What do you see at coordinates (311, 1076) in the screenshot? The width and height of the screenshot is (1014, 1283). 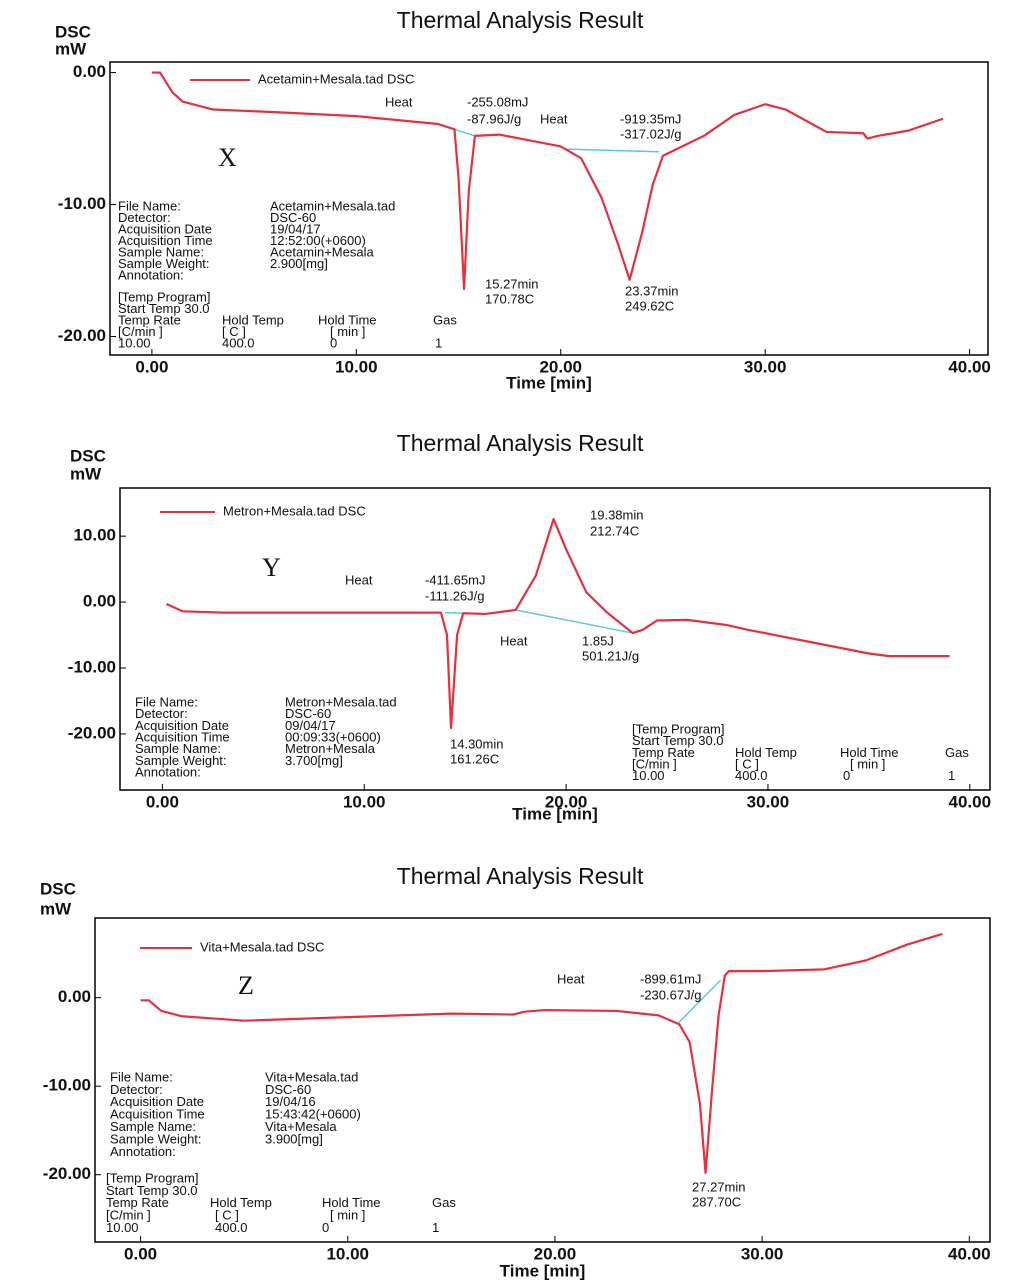 I see `info-value: Vita+Mesala.tad` at bounding box center [311, 1076].